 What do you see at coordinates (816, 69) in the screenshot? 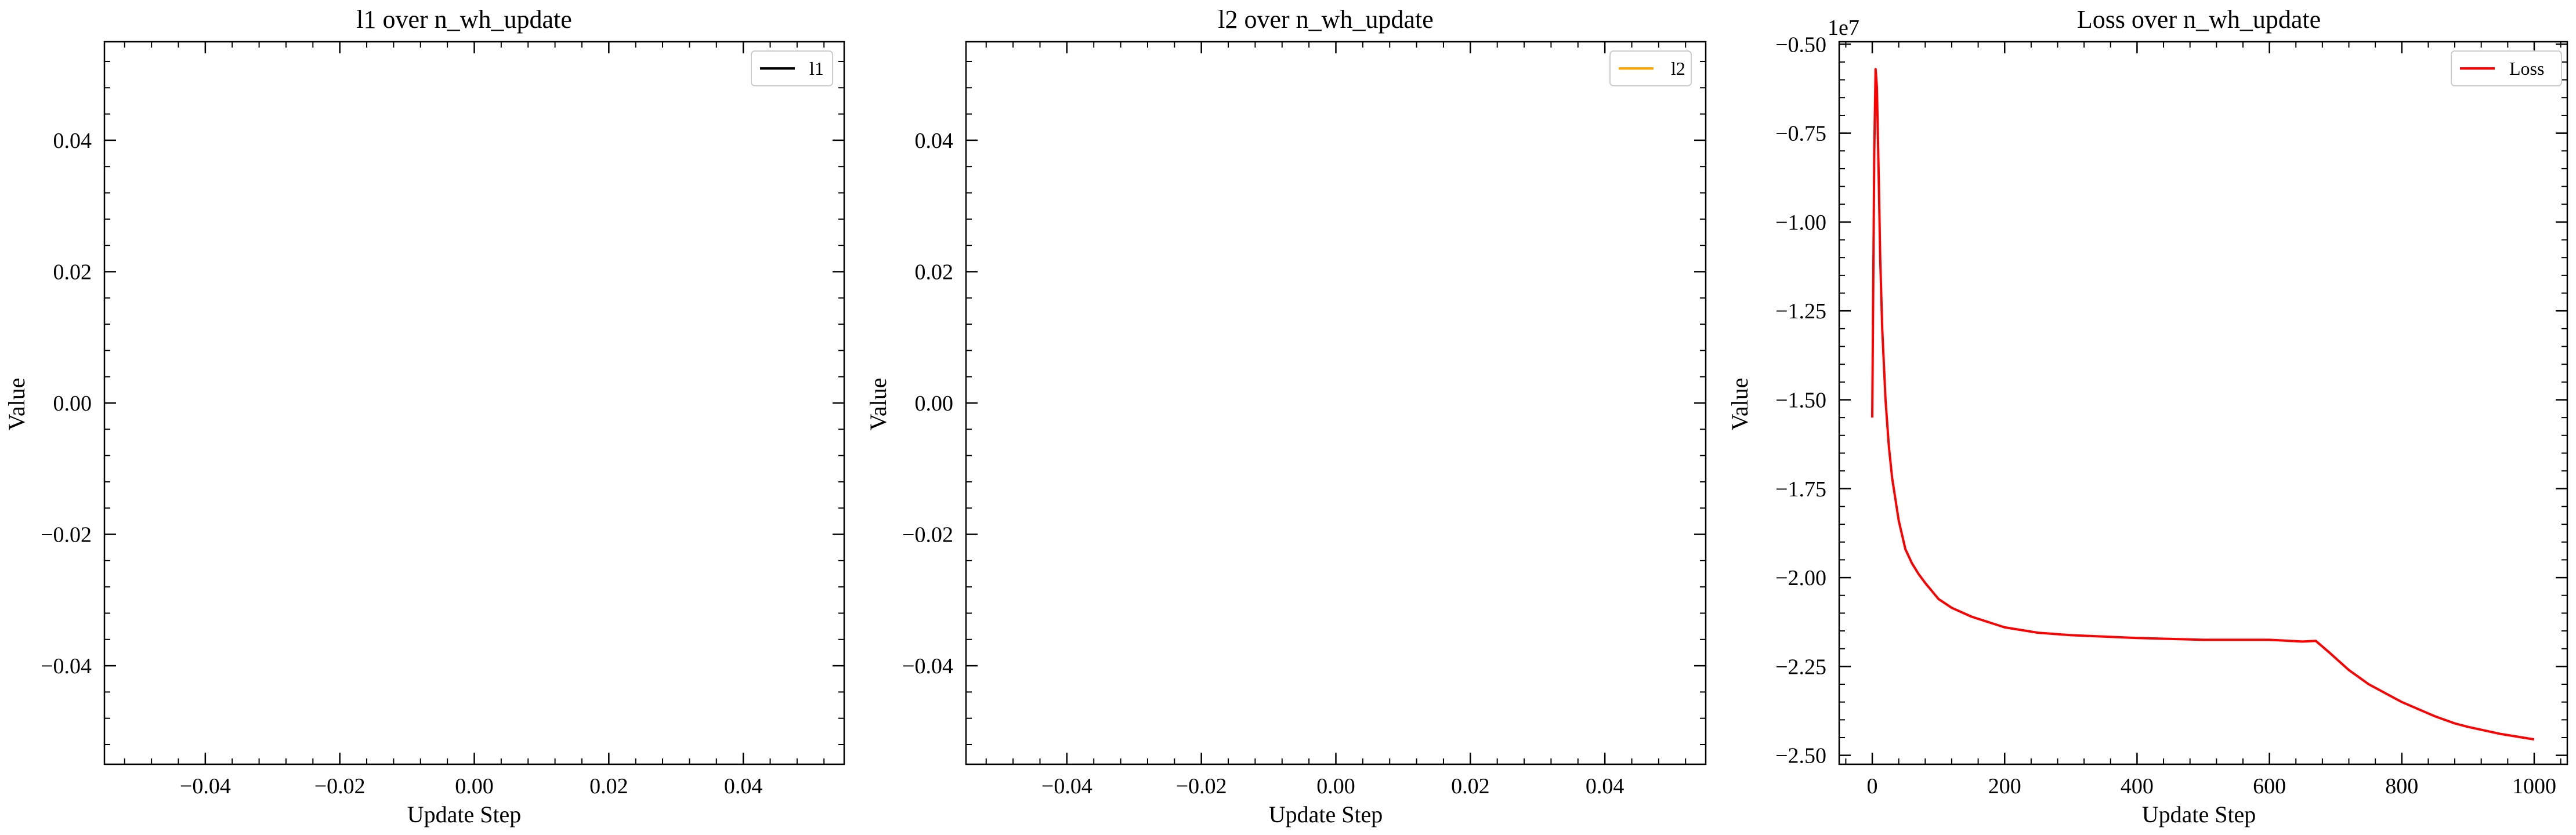
I see `legend-label-l1: l1` at bounding box center [816, 69].